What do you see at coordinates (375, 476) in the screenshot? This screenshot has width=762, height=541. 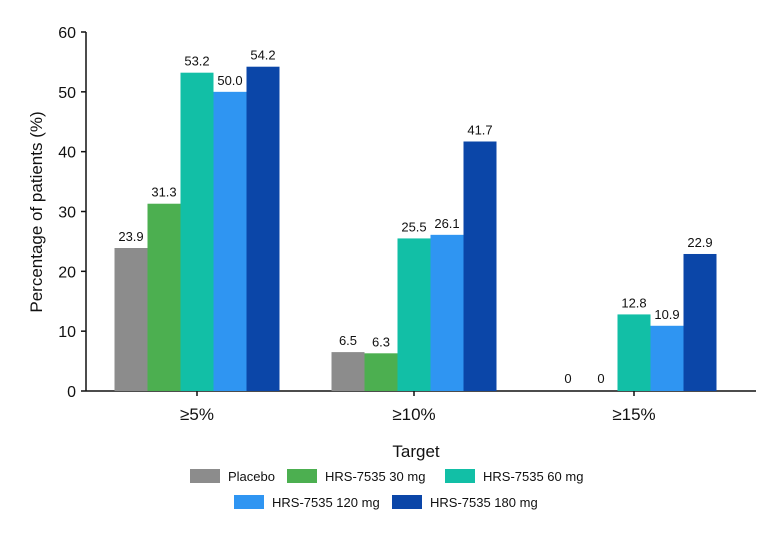 I see `legend-label: HRS-7535 30 mg` at bounding box center [375, 476].